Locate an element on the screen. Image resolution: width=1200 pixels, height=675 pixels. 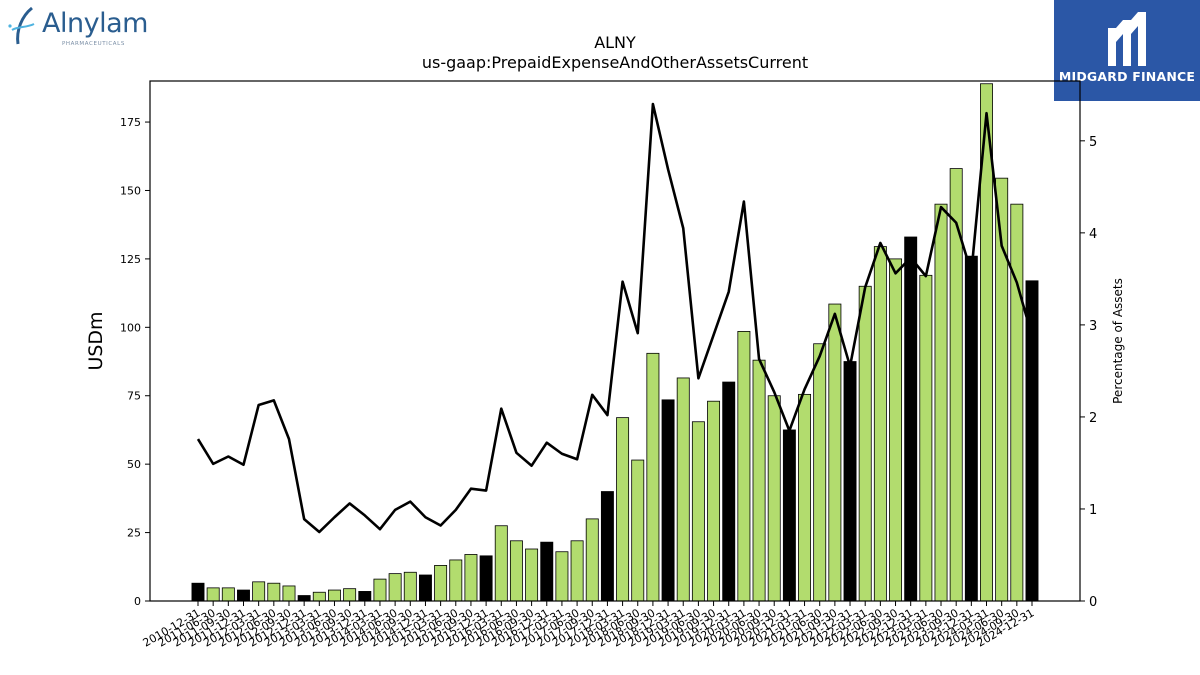
y-tick-label-2: 50 is located at coordinates (134, 464).